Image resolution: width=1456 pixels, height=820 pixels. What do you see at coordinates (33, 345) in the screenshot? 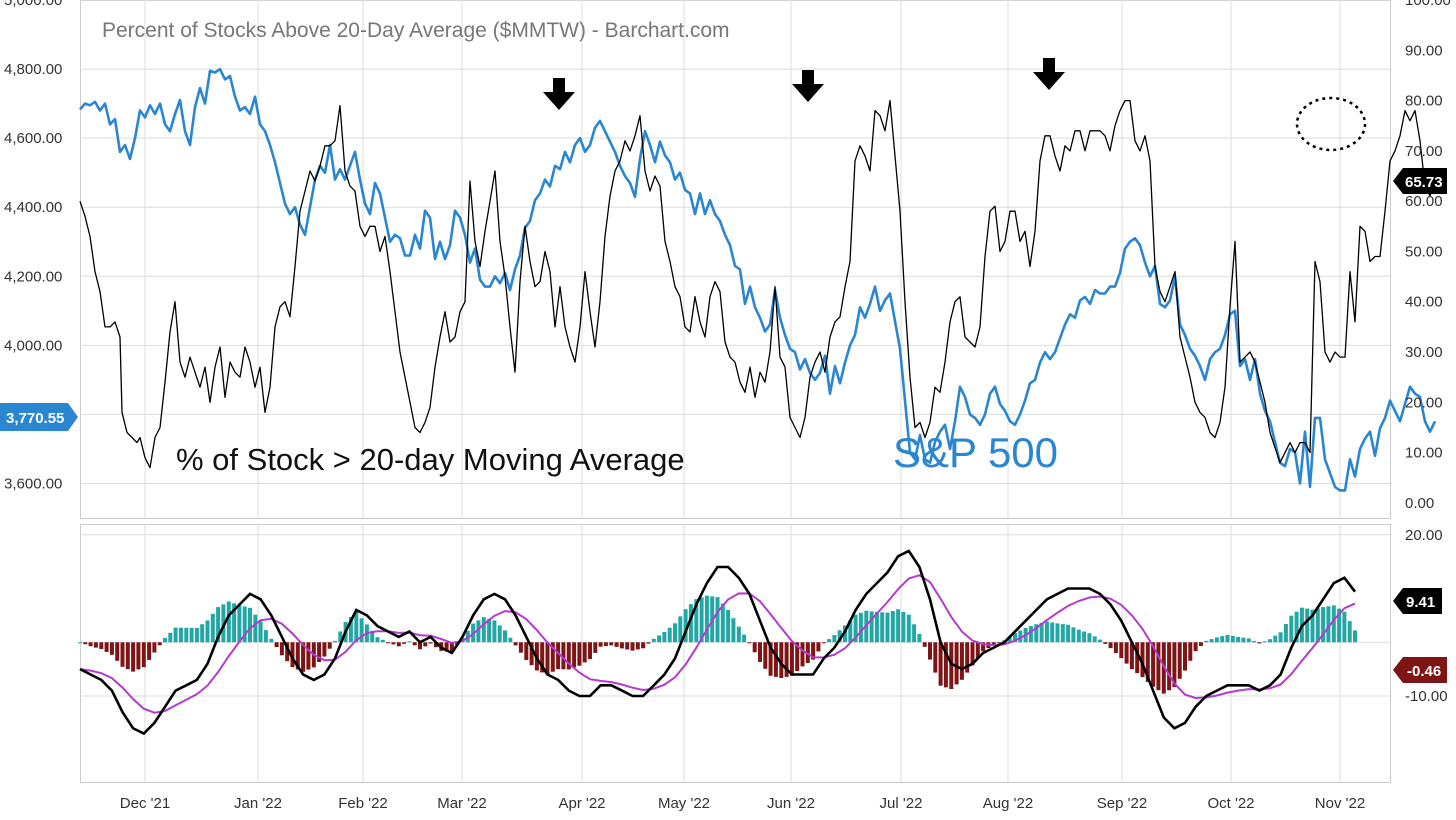
I see `left-axis-tick-label: 4,000.00` at bounding box center [33, 345].